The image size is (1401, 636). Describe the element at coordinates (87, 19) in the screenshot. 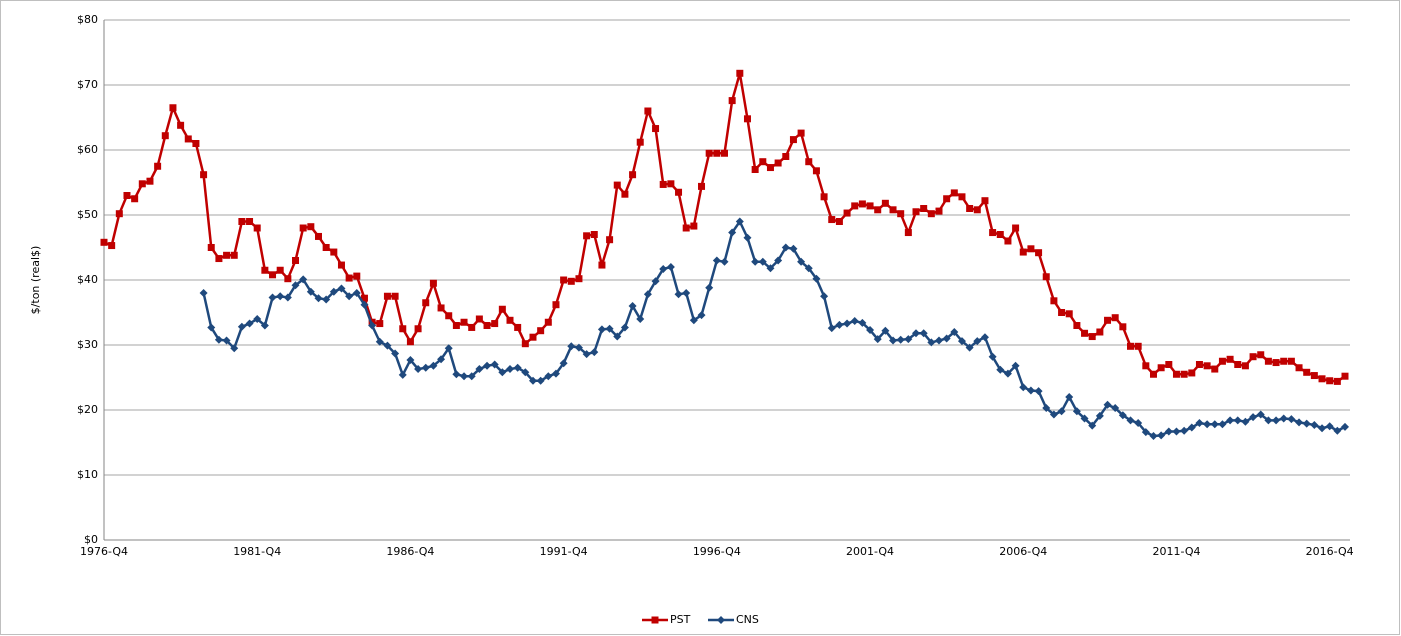

I see `y-tick-label: $80` at that location.